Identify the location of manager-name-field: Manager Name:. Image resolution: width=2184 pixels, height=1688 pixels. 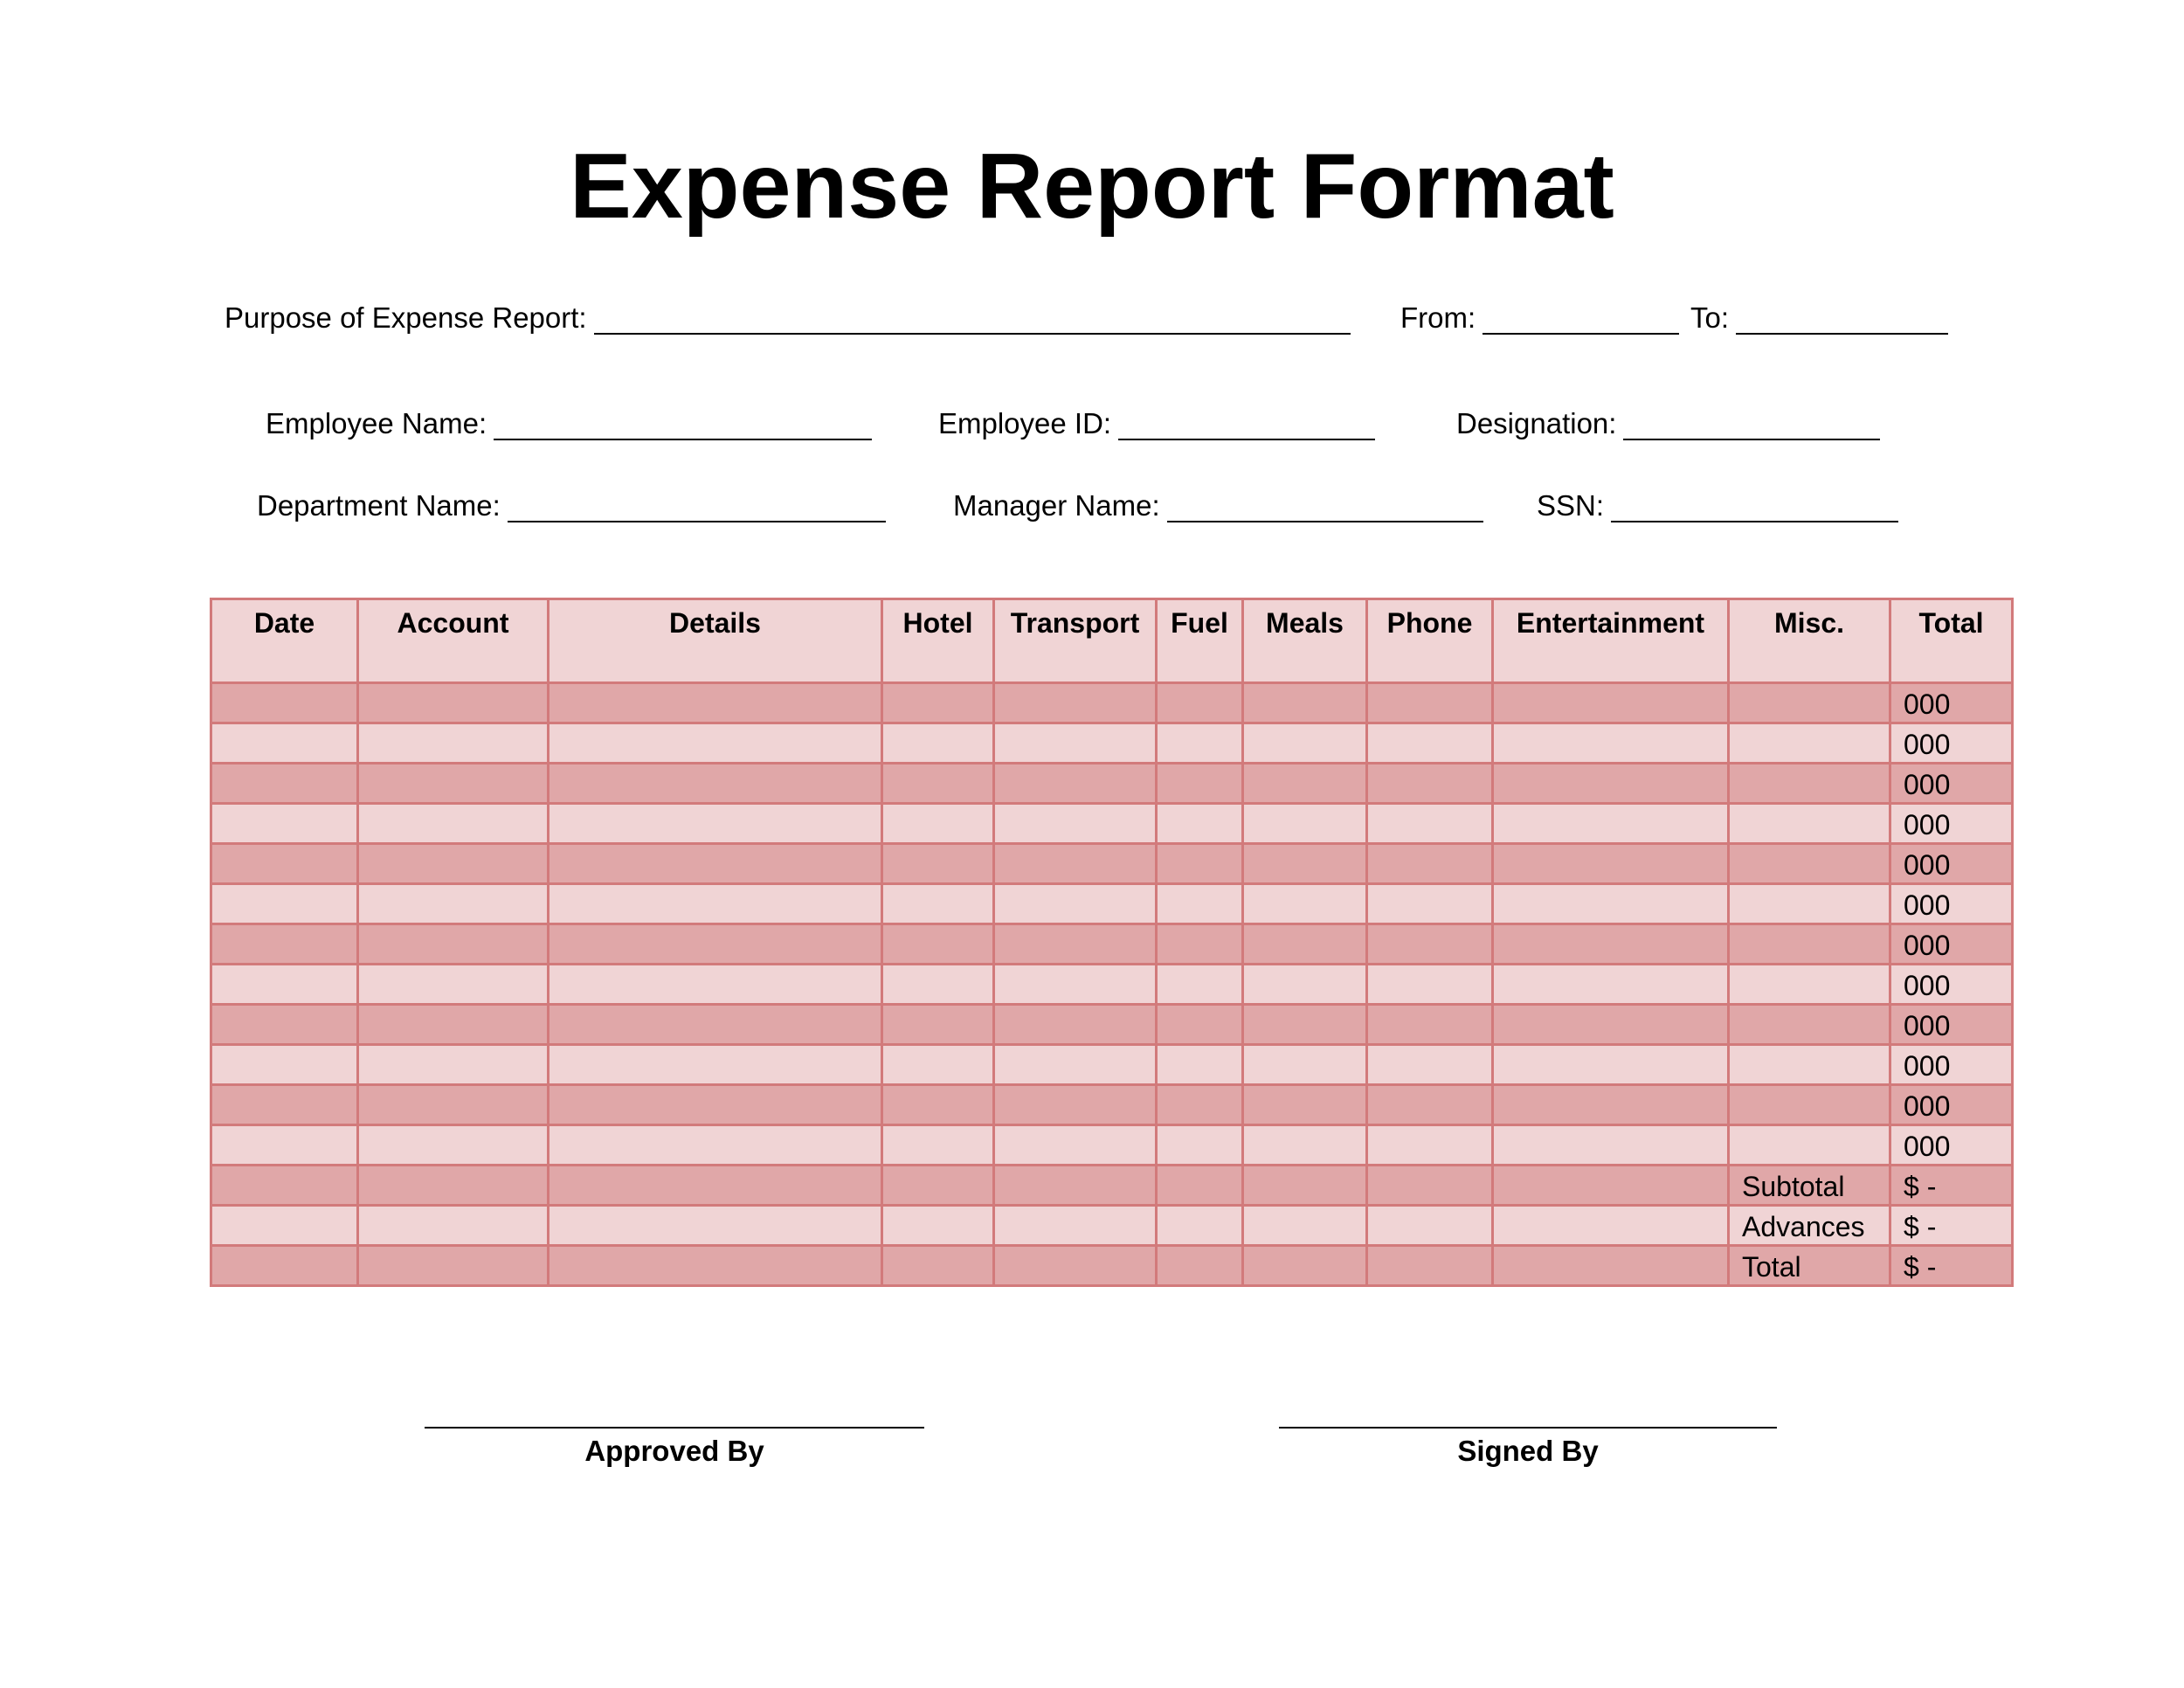
(1218, 505).